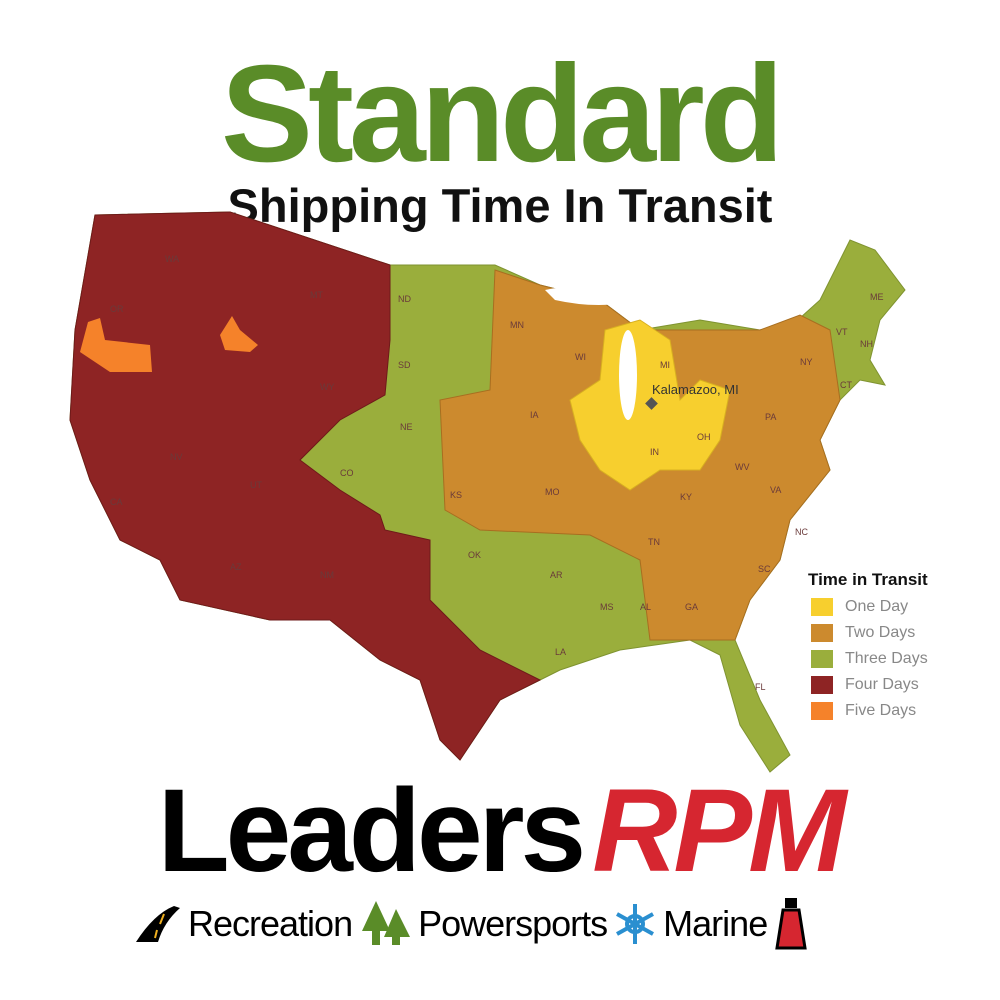 The image size is (1000, 1000). What do you see at coordinates (686, 497) in the screenshot?
I see `state-label-ky: KY` at bounding box center [686, 497].